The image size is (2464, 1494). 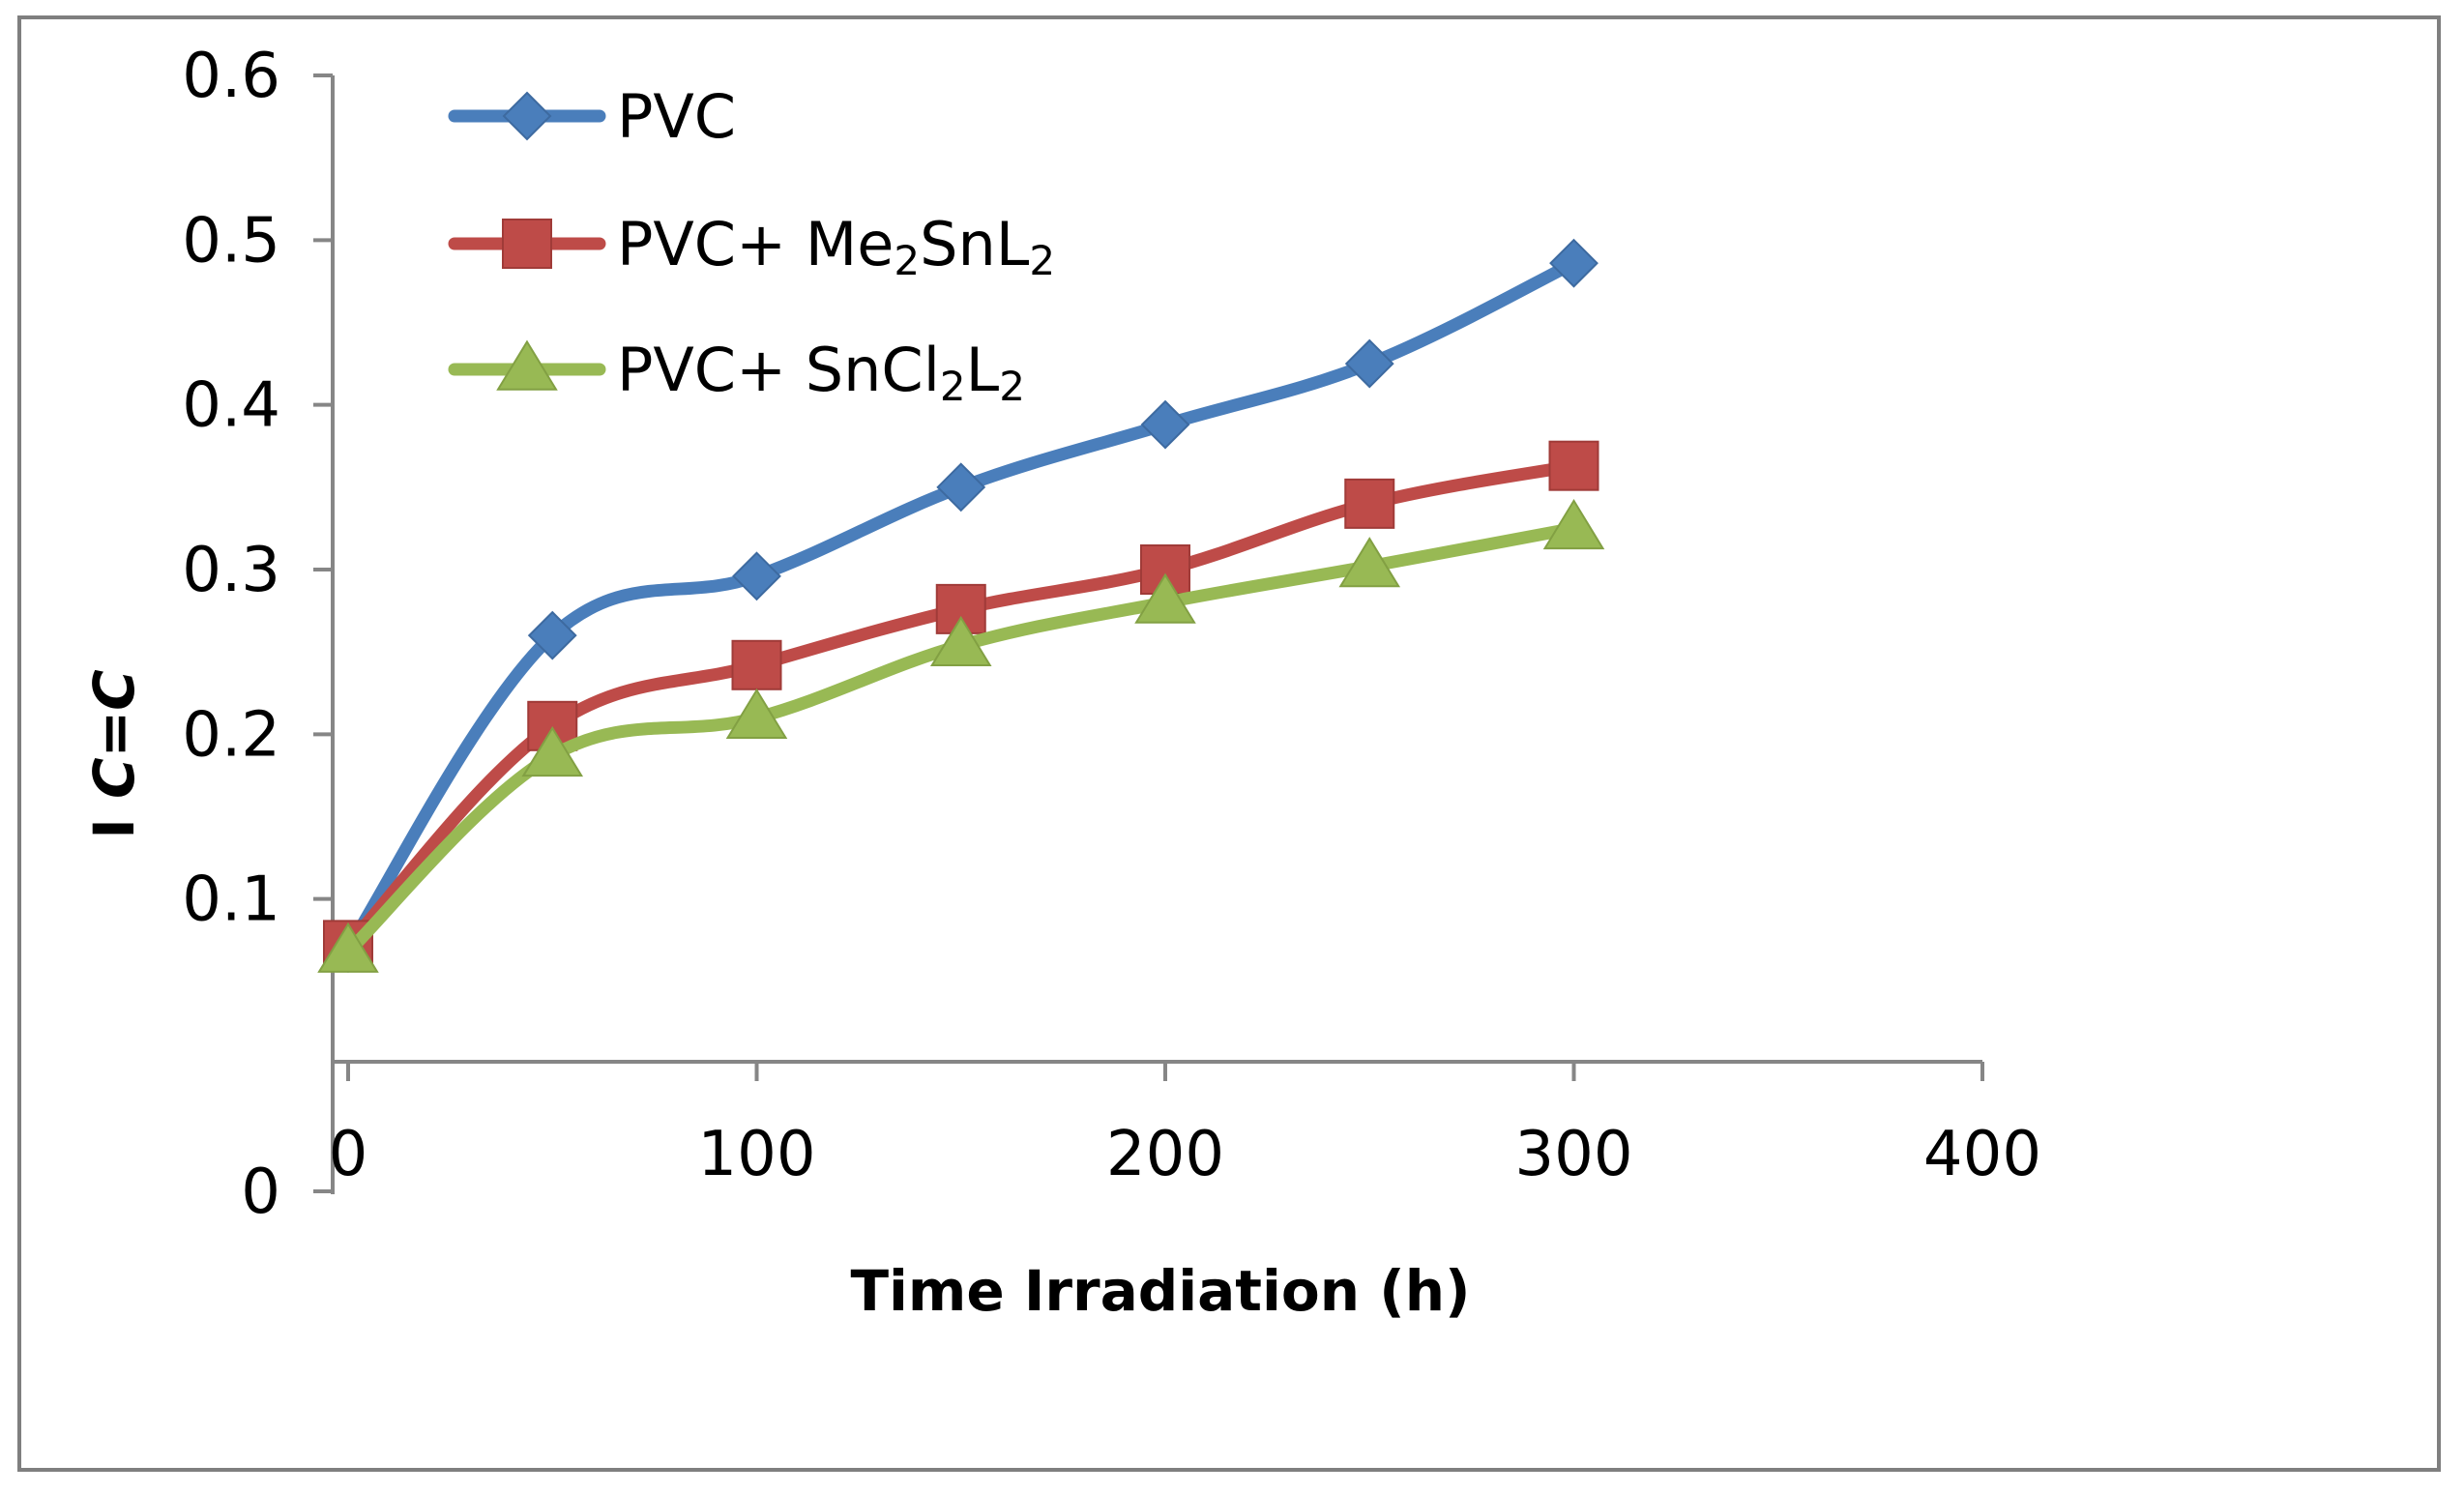 I want to click on x-tick-label: 300, so click(x=1573, y=1154).